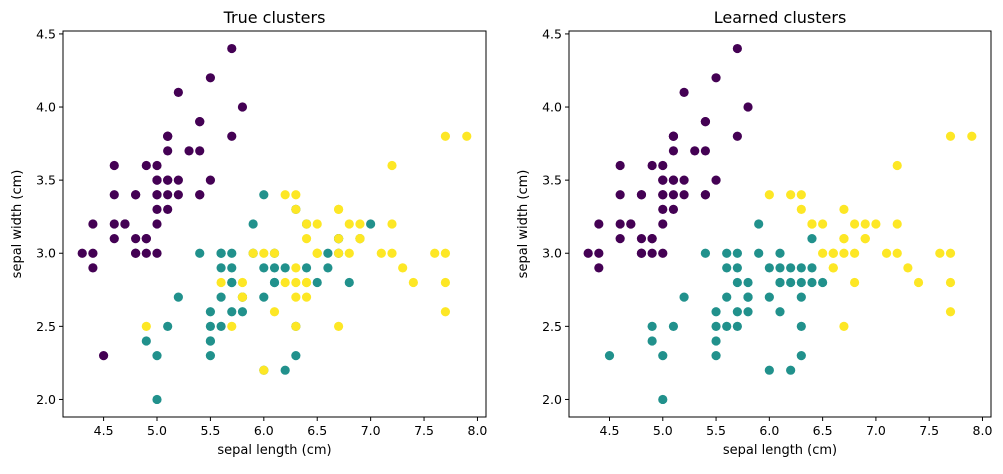 Image resolution: width=1003 pixels, height=474 pixels. What do you see at coordinates (552, 107) in the screenshot?
I see `y-tick-label: 4.0` at bounding box center [552, 107].